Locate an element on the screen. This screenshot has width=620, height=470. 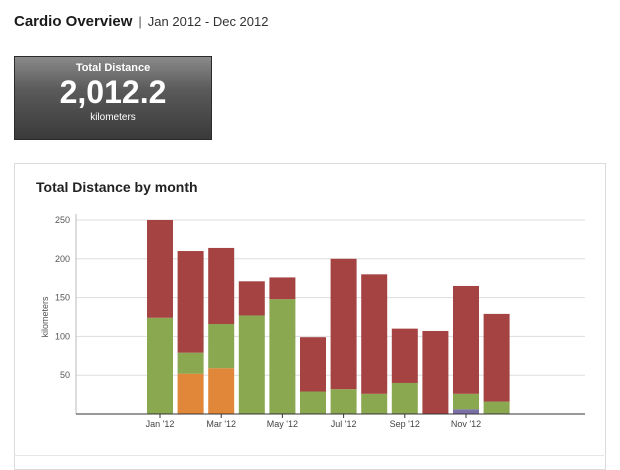
y-tick-label: 200 is located at coordinates (62, 259).